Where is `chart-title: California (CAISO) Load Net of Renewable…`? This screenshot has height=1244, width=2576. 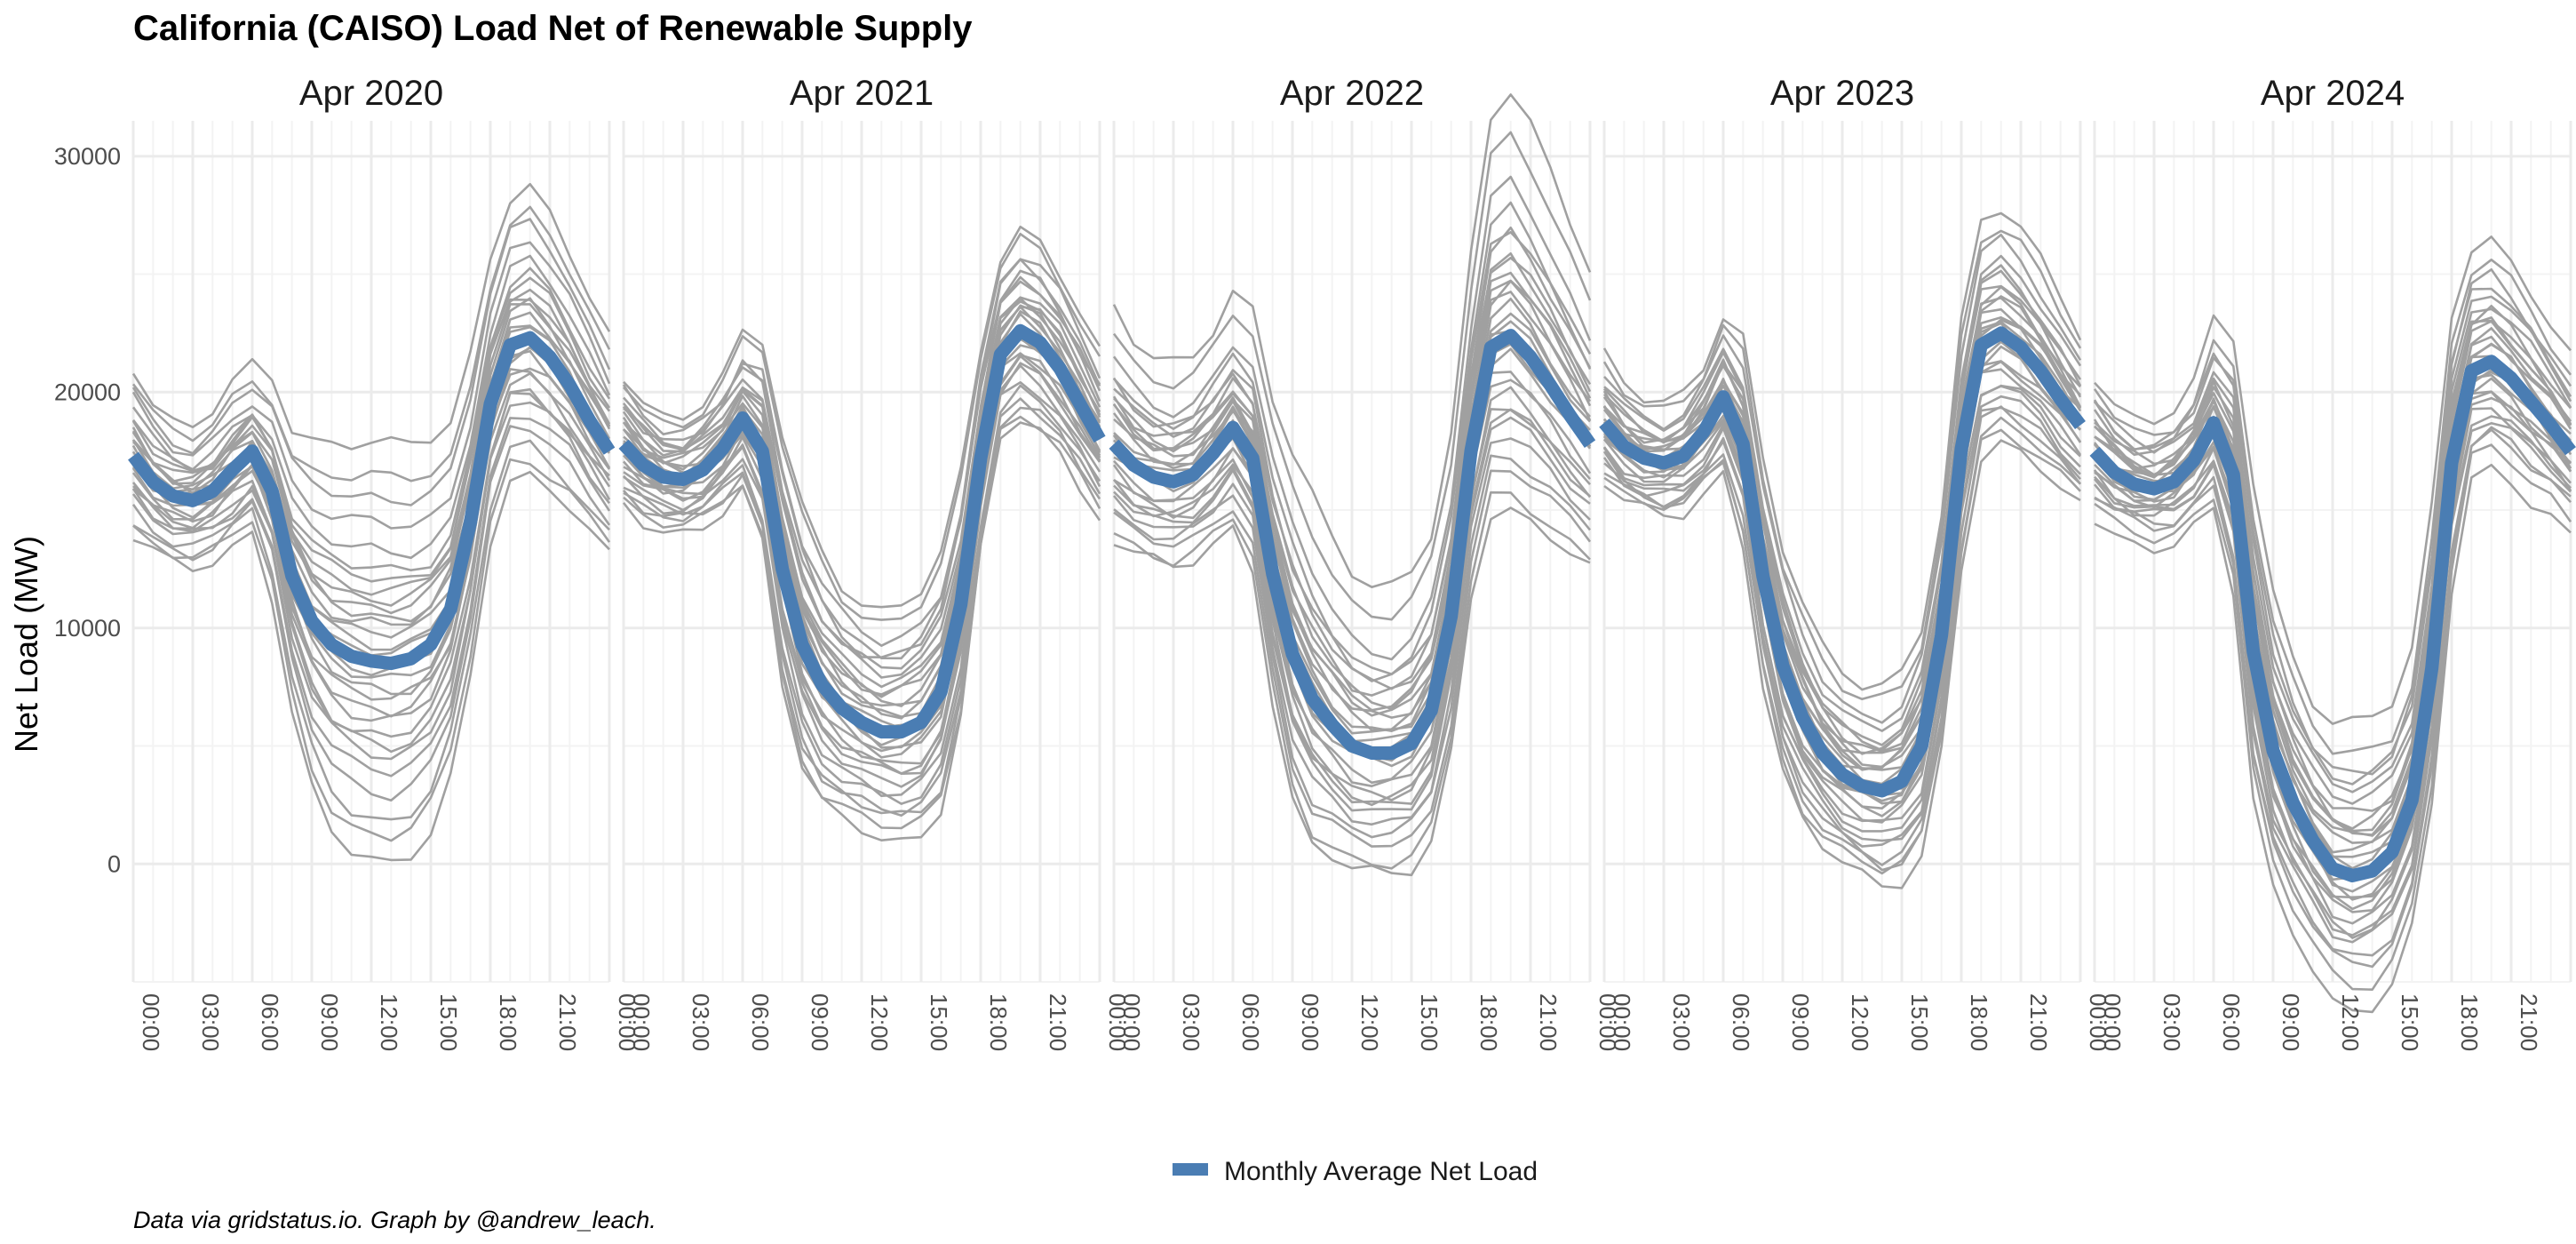
chart-title: California (CAISO) Load Net of Renewable… is located at coordinates (553, 29).